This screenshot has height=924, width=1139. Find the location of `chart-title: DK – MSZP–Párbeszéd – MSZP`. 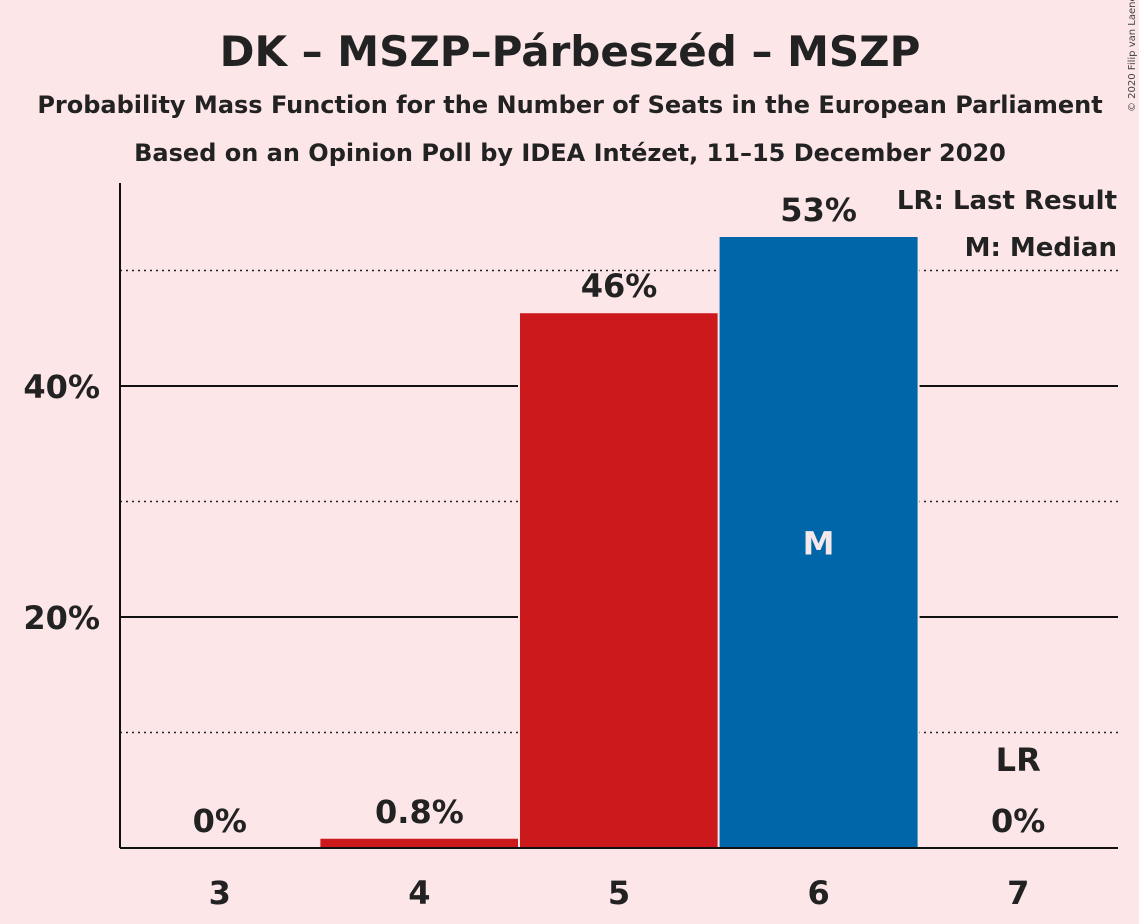

chart-title: DK – MSZP–Párbeszéd – MSZP is located at coordinates (570, 51).